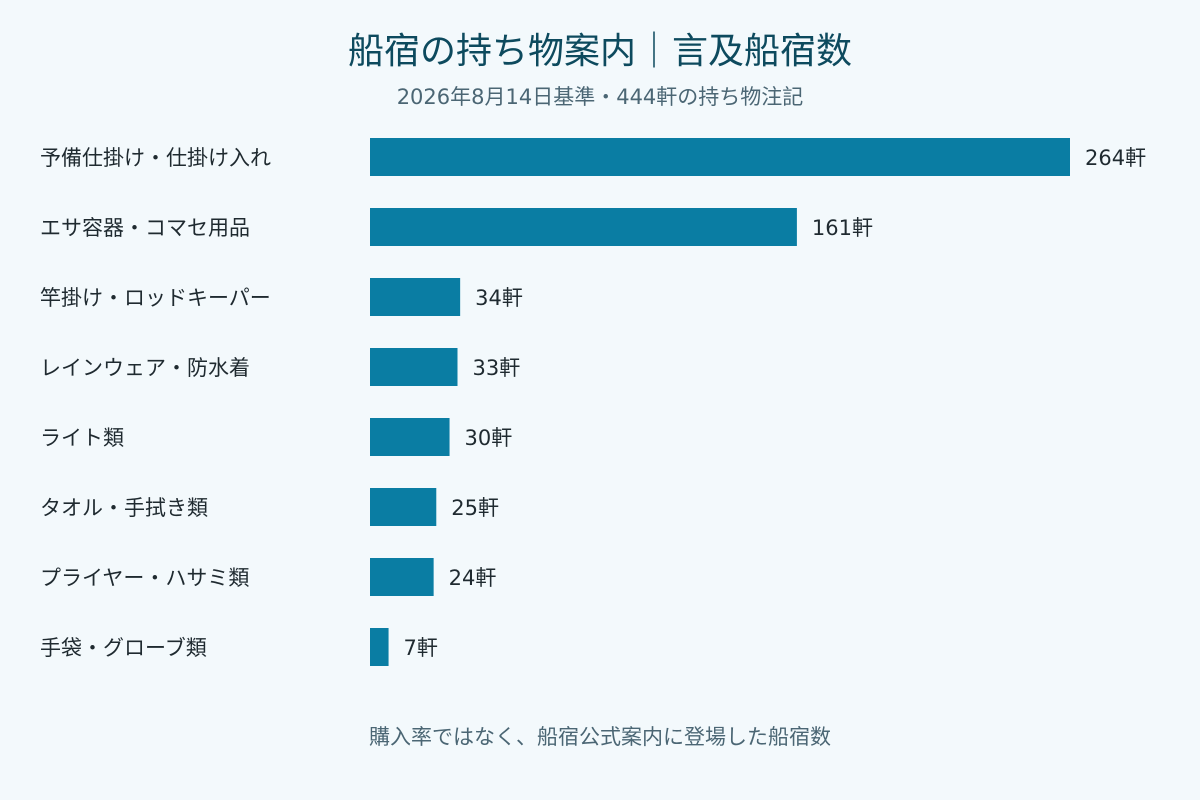  Describe the element at coordinates (421, 648) in the screenshot. I see `value-label: 7軒` at that location.